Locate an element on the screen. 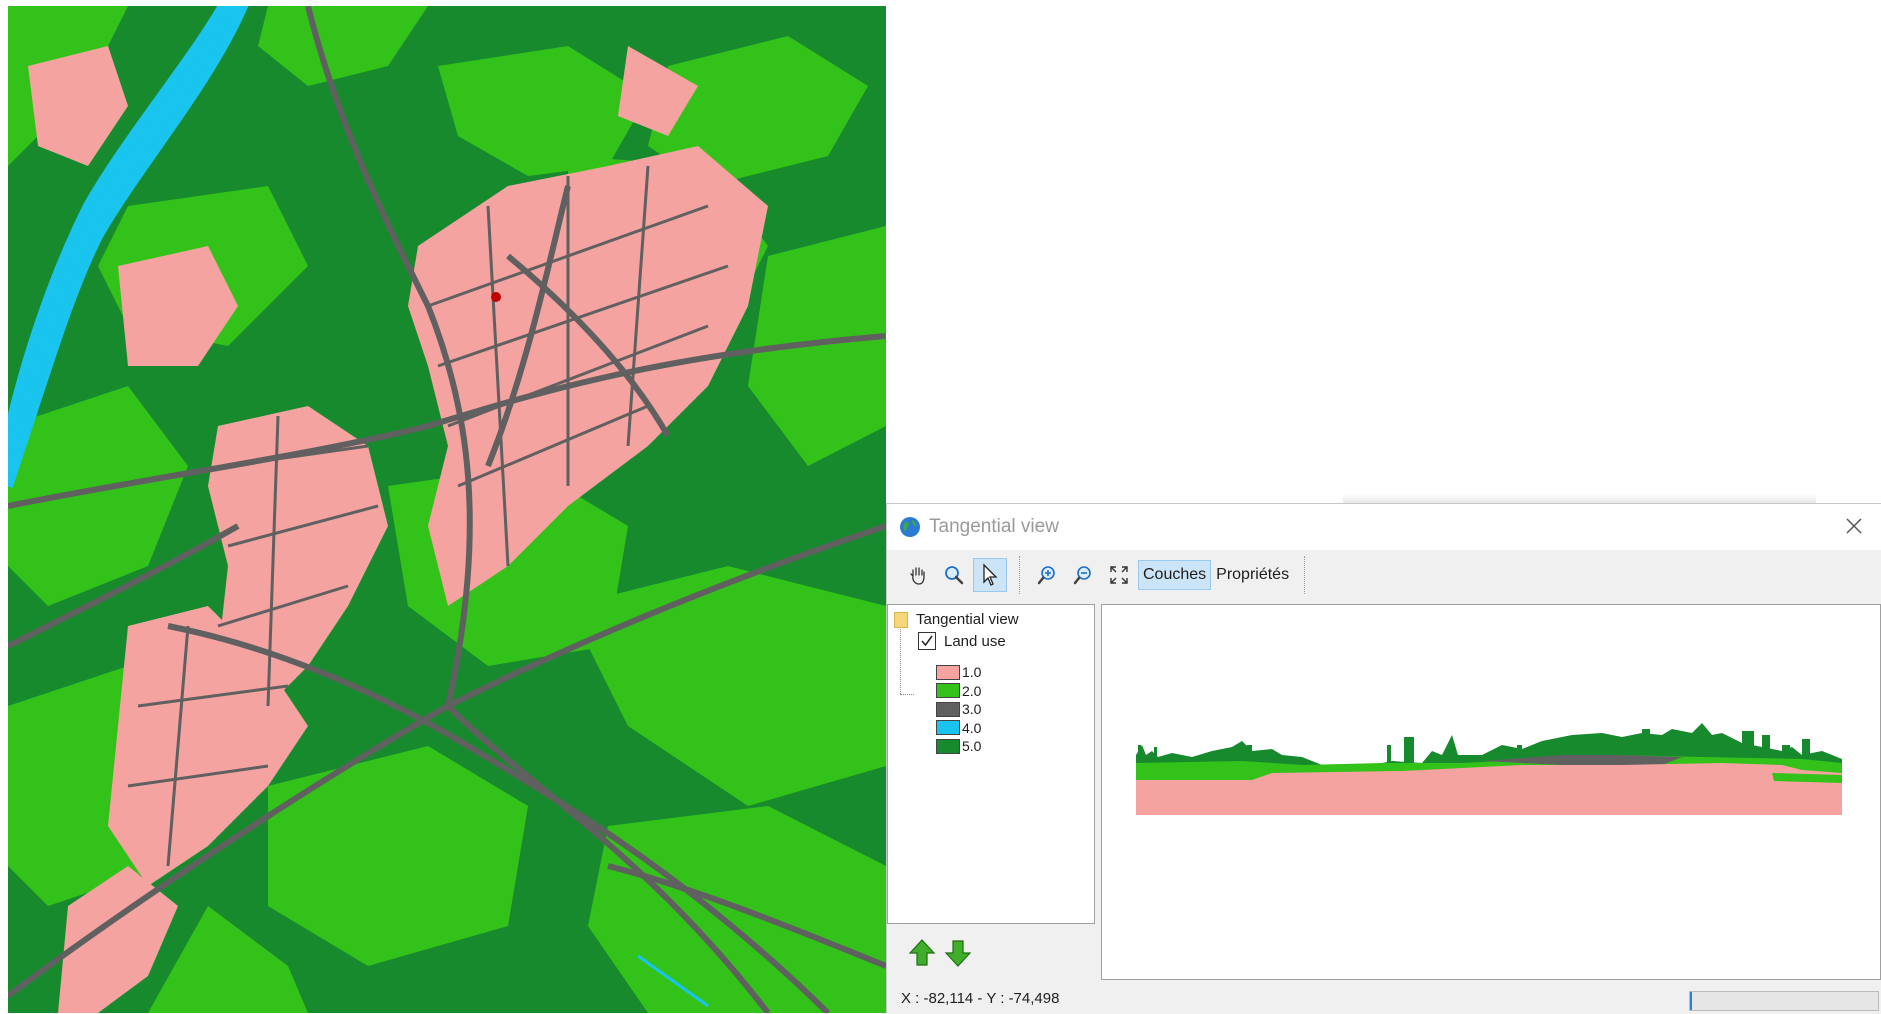 This screenshot has width=1881, height=1014. layer-visibility-checkbox is located at coordinates (927, 641).